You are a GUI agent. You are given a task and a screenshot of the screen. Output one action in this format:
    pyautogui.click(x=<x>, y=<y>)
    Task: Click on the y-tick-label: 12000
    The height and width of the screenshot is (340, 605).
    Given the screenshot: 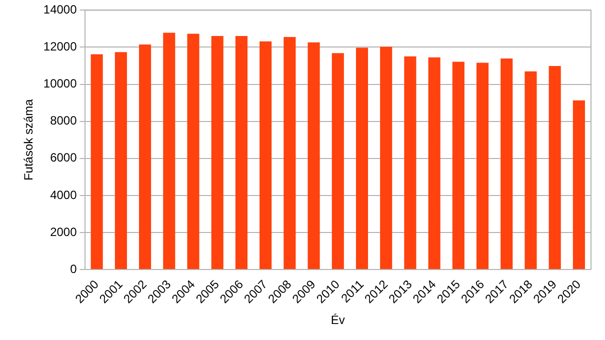 What is the action you would take?
    pyautogui.click(x=60, y=47)
    